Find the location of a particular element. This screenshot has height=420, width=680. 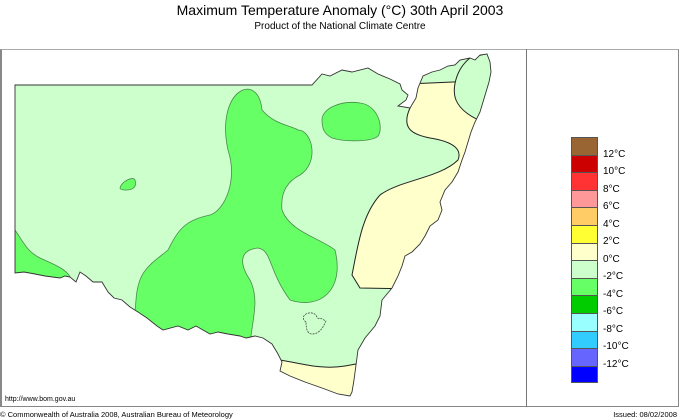

legend-label: -8°C is located at coordinates (613, 329).